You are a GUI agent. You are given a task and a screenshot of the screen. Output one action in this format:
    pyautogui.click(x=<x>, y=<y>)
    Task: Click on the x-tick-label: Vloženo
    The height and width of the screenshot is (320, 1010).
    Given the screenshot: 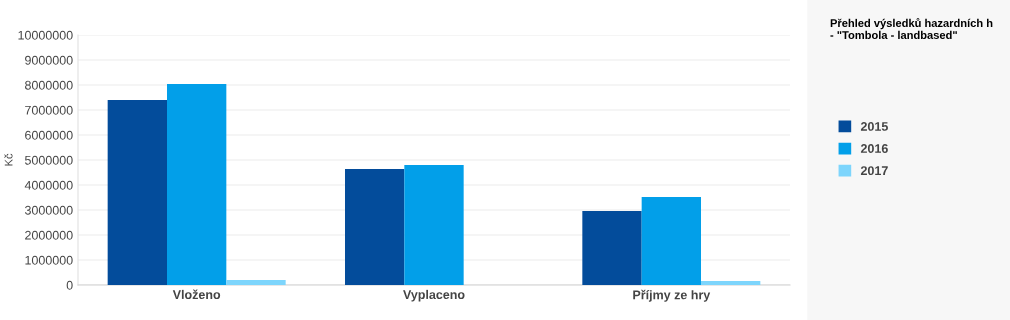 What is the action you would take?
    pyautogui.click(x=196, y=294)
    